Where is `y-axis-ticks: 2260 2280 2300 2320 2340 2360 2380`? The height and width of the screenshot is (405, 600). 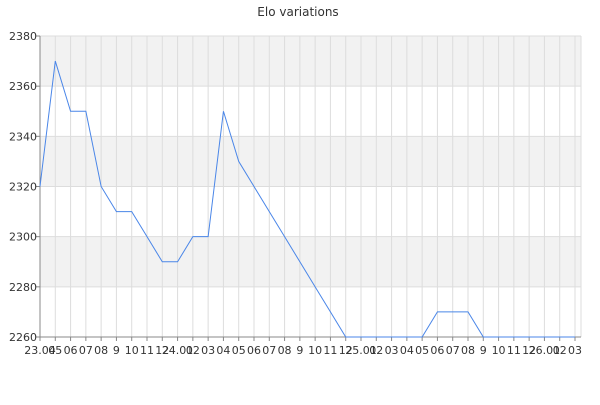
y-axis-ticks: 2260 2280 2300 2320 2340 2360 2380 is located at coordinates (24, 187).